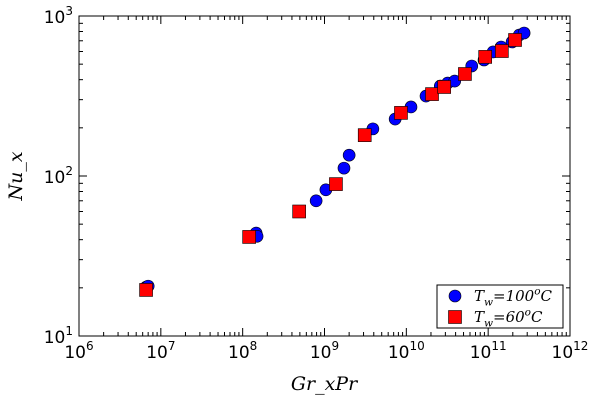 This screenshot has width=600, height=400. I want to click on x-axis-label: Gr_xPr, so click(325, 384).